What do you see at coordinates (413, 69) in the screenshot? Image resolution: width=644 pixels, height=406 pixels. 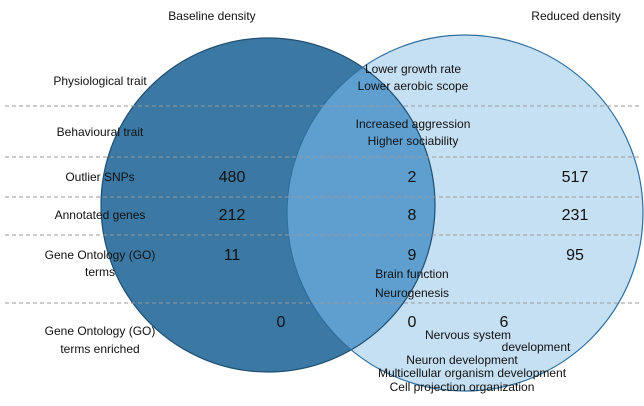 I see `overlap-note: Lower growth rate` at bounding box center [413, 69].